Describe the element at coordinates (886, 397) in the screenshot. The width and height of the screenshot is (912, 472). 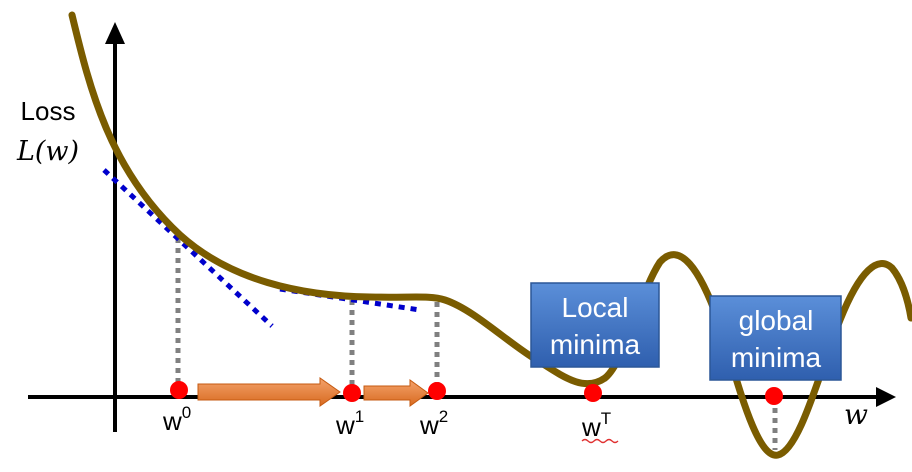
I see `x-axis-arrowhead` at that location.